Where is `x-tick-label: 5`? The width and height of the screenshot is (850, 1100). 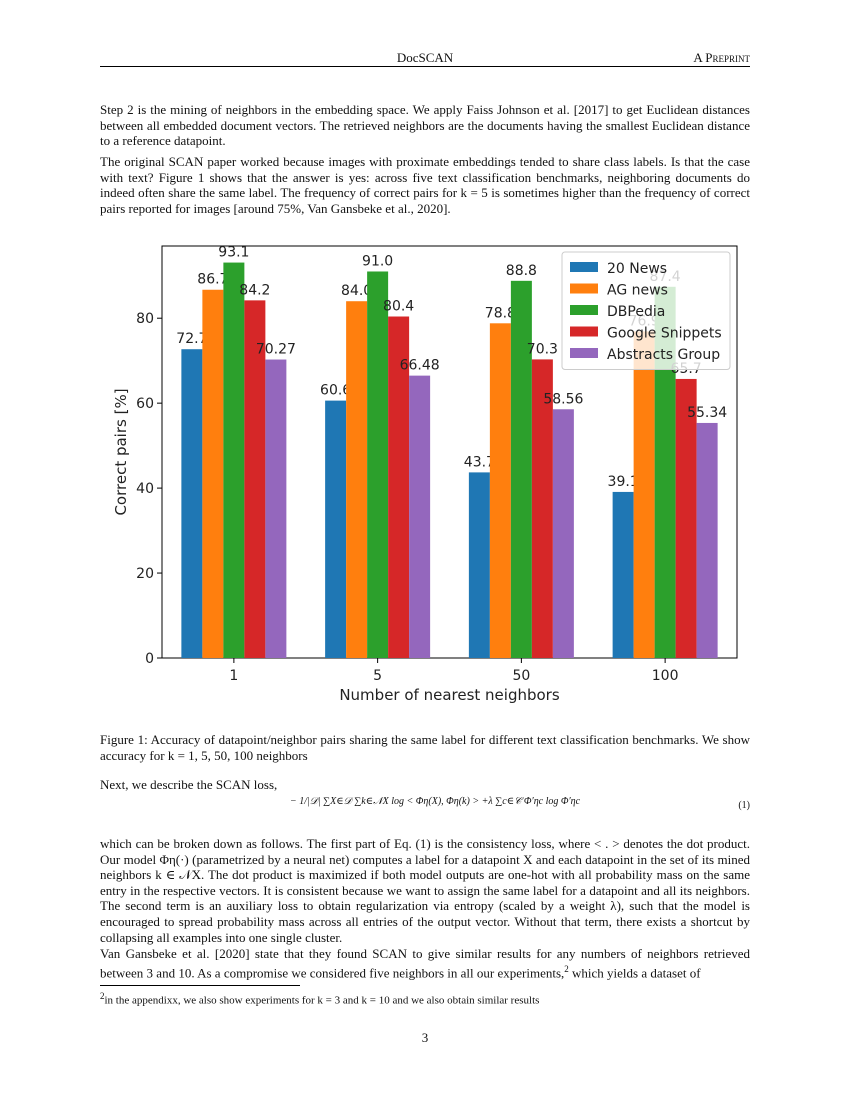 x-tick-label: 5 is located at coordinates (377, 676).